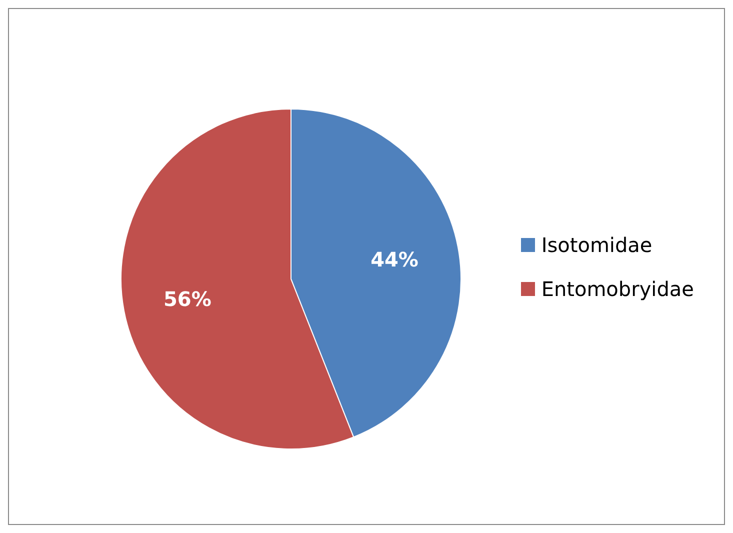  What do you see at coordinates (617, 288) in the screenshot?
I see `legend-label: Entomobryidae` at bounding box center [617, 288].